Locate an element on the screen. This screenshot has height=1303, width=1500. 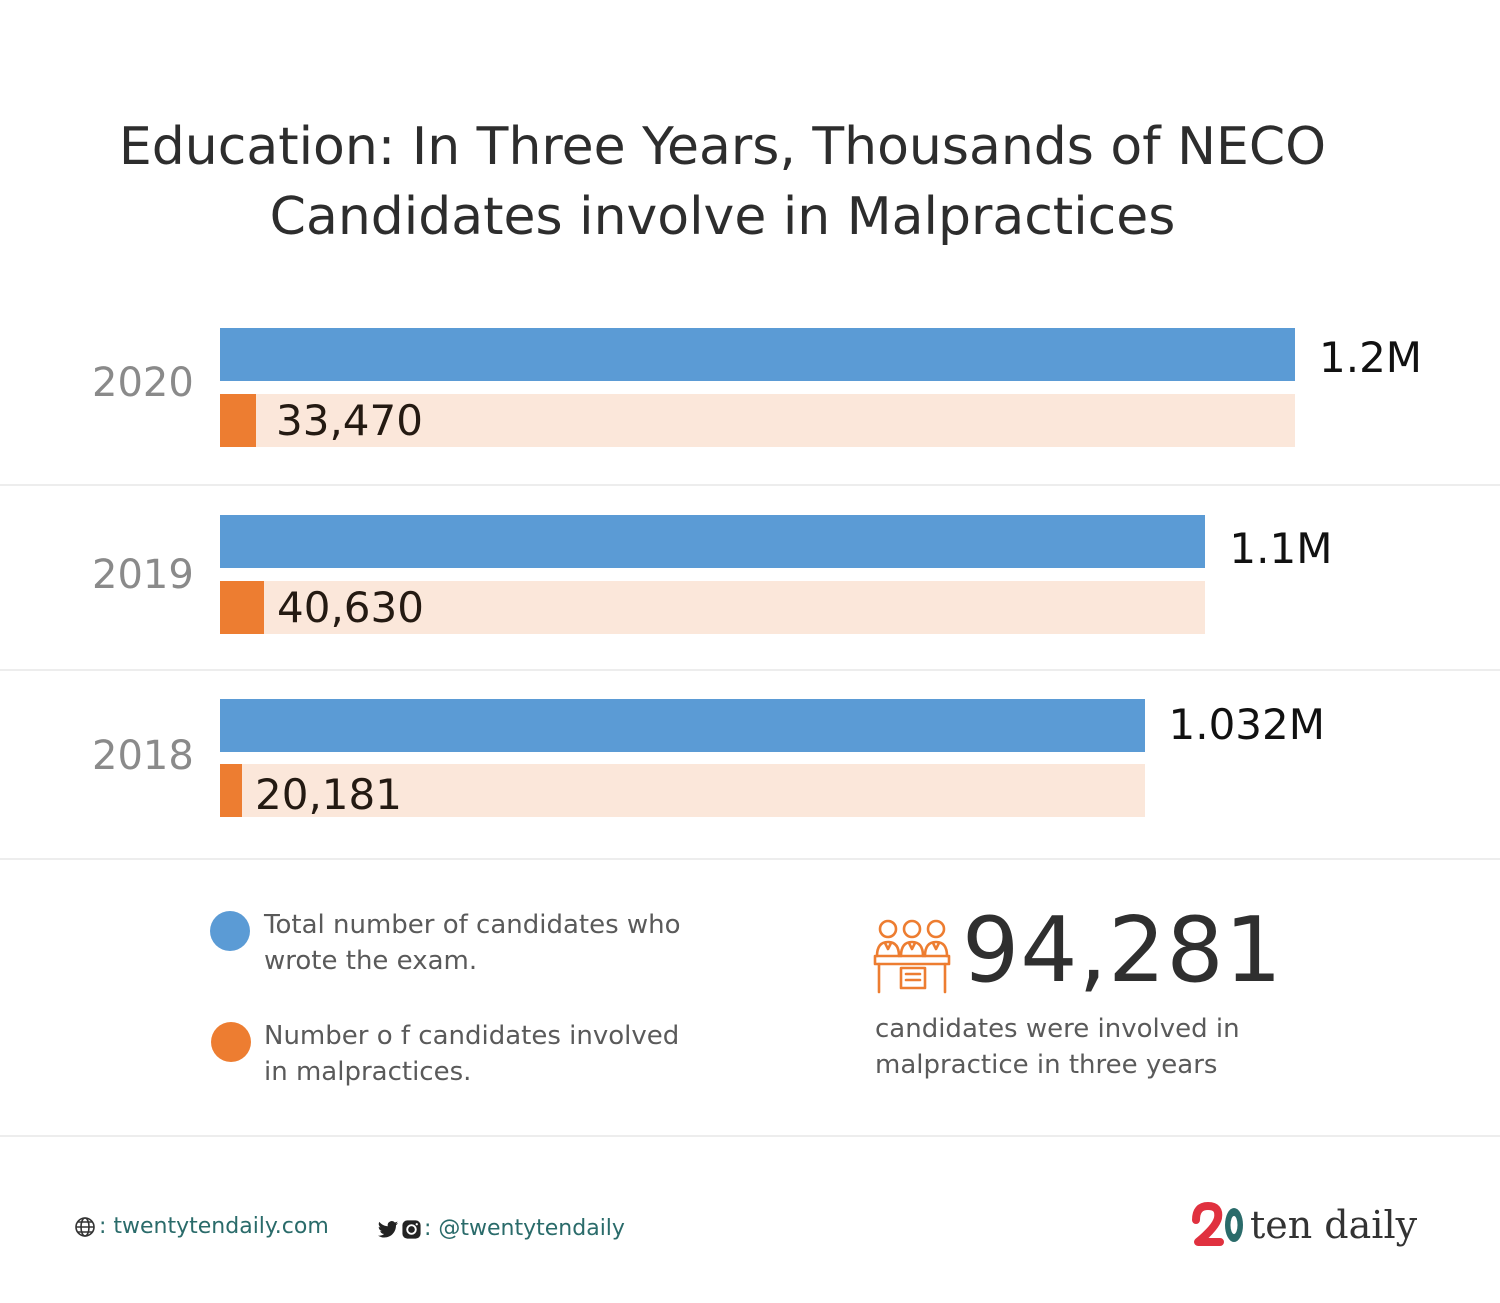
value-label-total-2020: 1.2M is located at coordinates (1371, 357).